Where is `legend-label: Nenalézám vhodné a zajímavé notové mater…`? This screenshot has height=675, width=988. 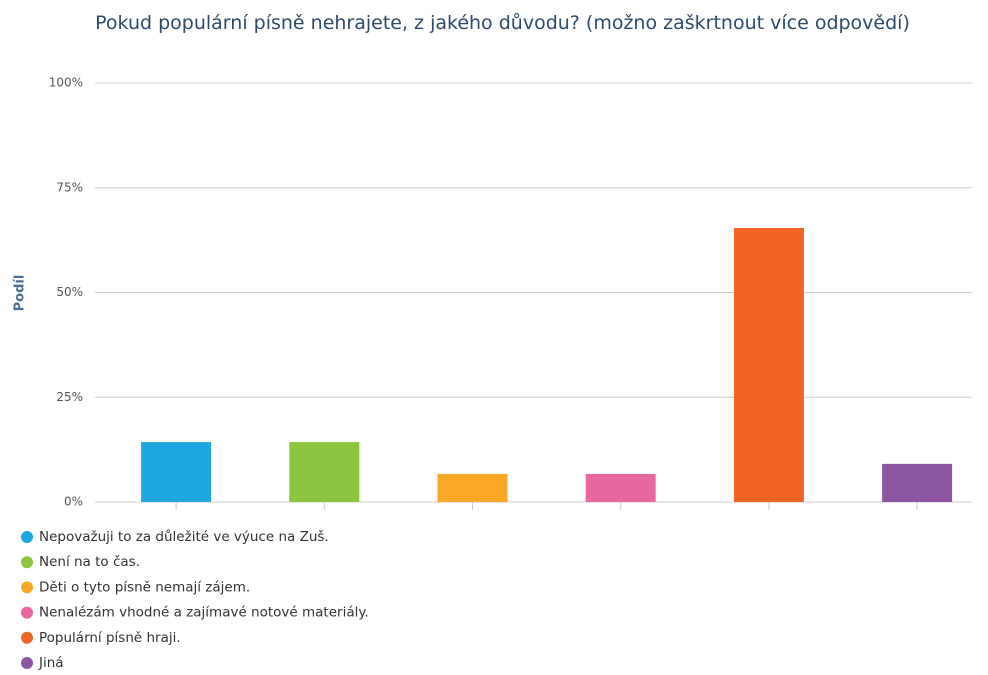 legend-label: Nenalézám vhodné a zajímavé notové mater… is located at coordinates (204, 613).